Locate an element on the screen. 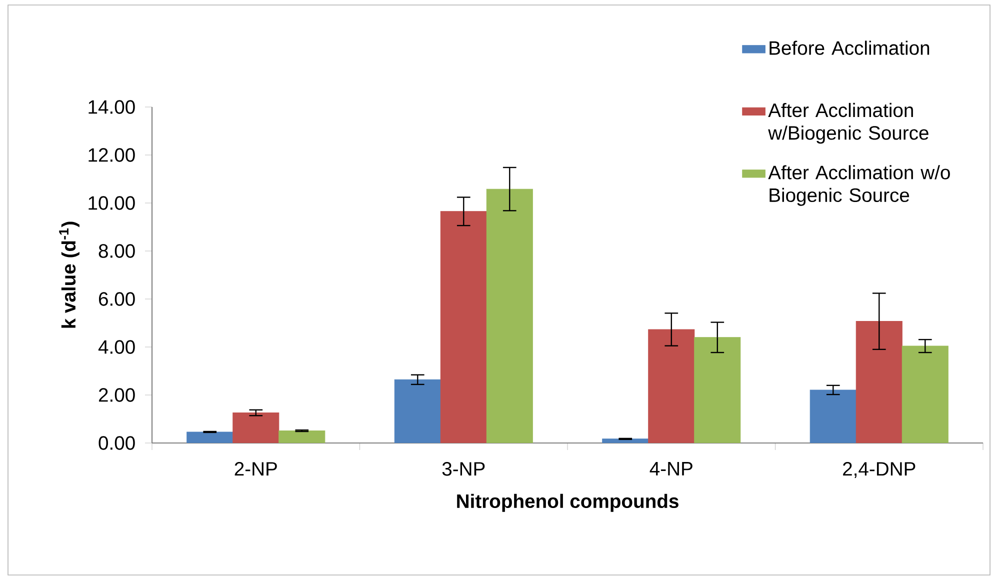 The height and width of the screenshot is (578, 998). y-tick-label: 6.00 is located at coordinates (116, 299).